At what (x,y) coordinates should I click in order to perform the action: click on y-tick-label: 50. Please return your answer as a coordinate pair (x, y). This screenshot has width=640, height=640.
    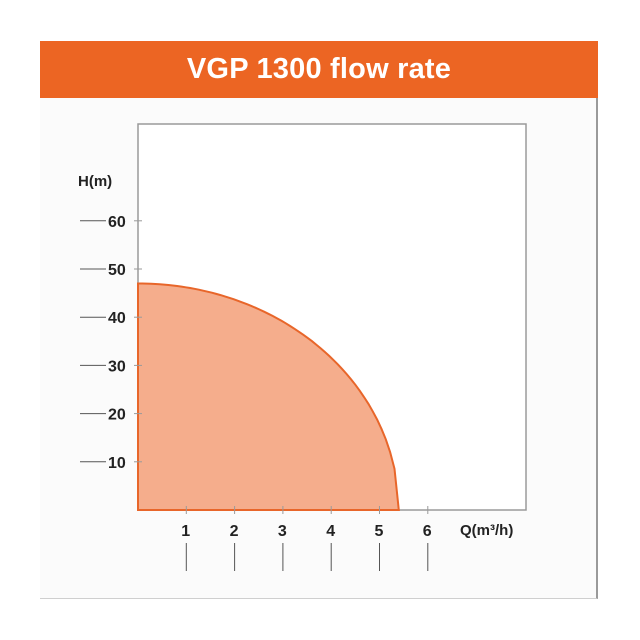
    Looking at the image, I should click on (117, 270).